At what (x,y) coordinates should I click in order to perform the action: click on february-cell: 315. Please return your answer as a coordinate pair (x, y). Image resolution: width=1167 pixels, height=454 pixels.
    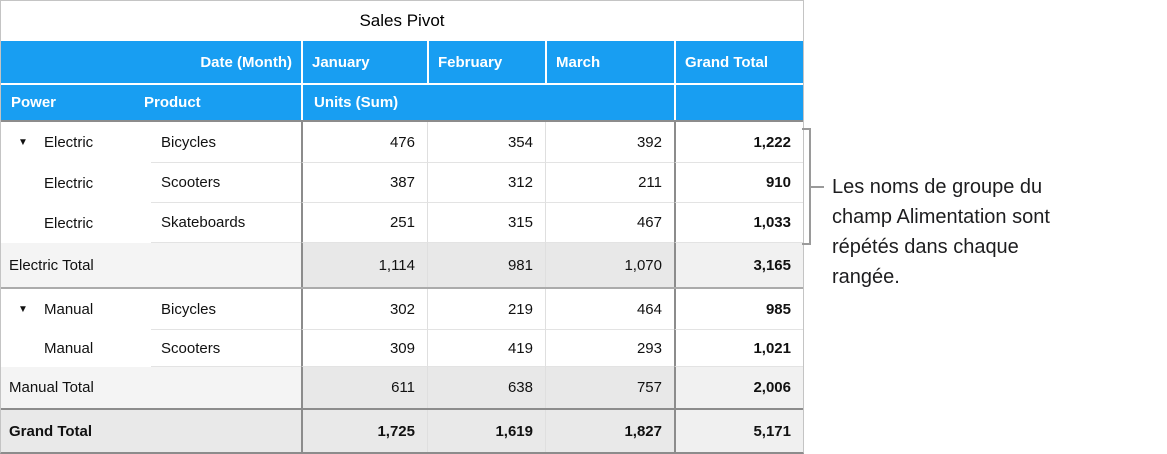
    Looking at the image, I should click on (486, 223).